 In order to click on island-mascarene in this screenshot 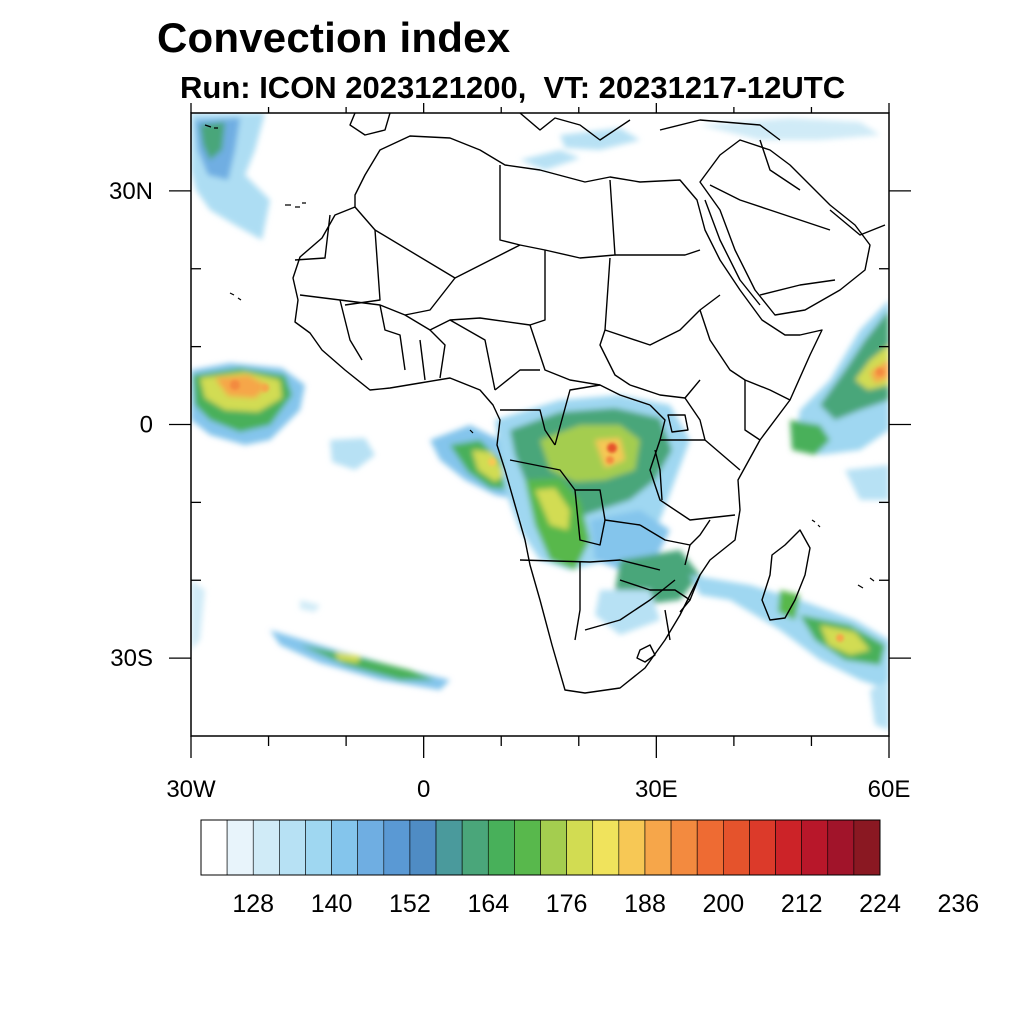, I will do `click(866, 583)`.